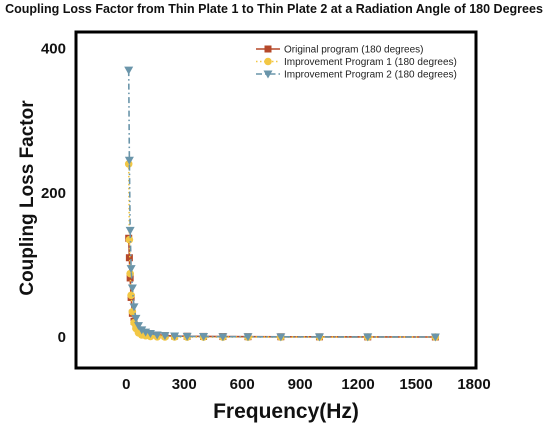 This screenshot has width=550, height=432. Describe the element at coordinates (184, 384) in the screenshot. I see `x-tick-label-1: 300` at that location.